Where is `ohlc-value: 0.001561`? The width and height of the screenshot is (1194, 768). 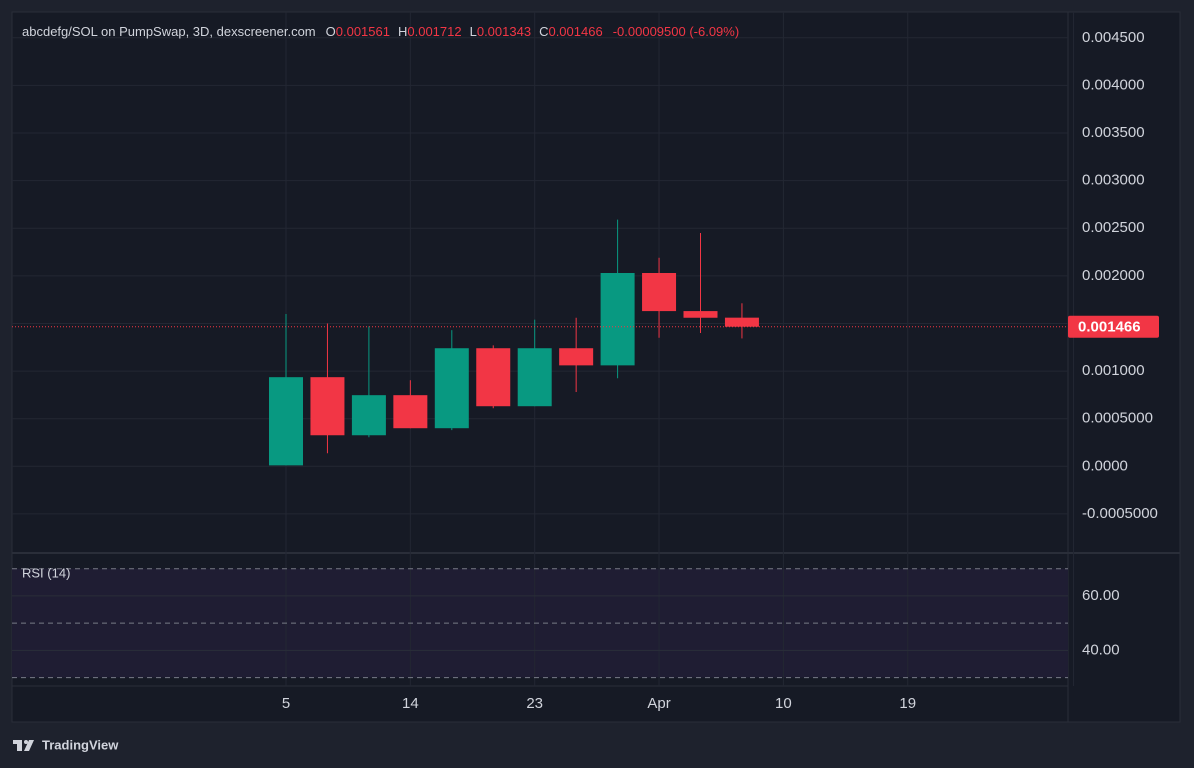
ohlc-value: 0.001561 is located at coordinates (363, 31).